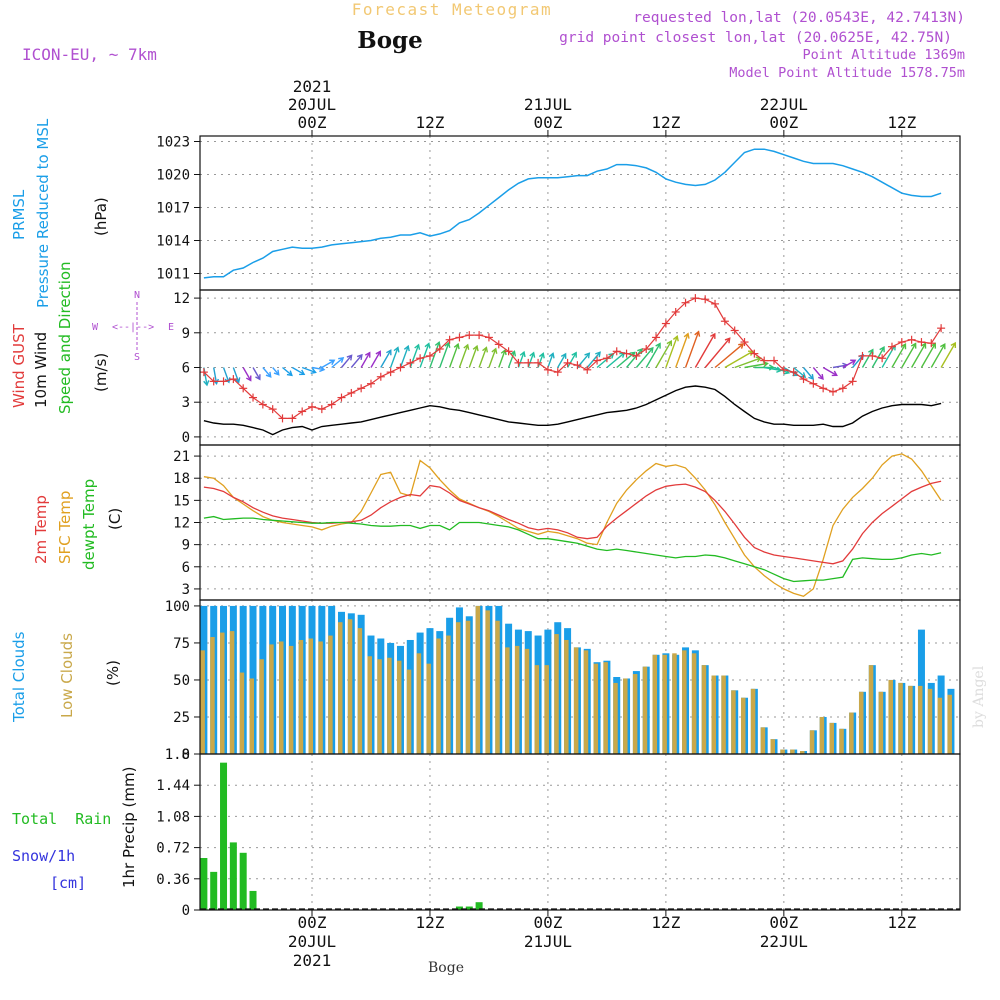 This screenshot has width=1000, height=1000. Describe the element at coordinates (113, 673) in the screenshot. I see `clouds-unit: (%)` at that location.